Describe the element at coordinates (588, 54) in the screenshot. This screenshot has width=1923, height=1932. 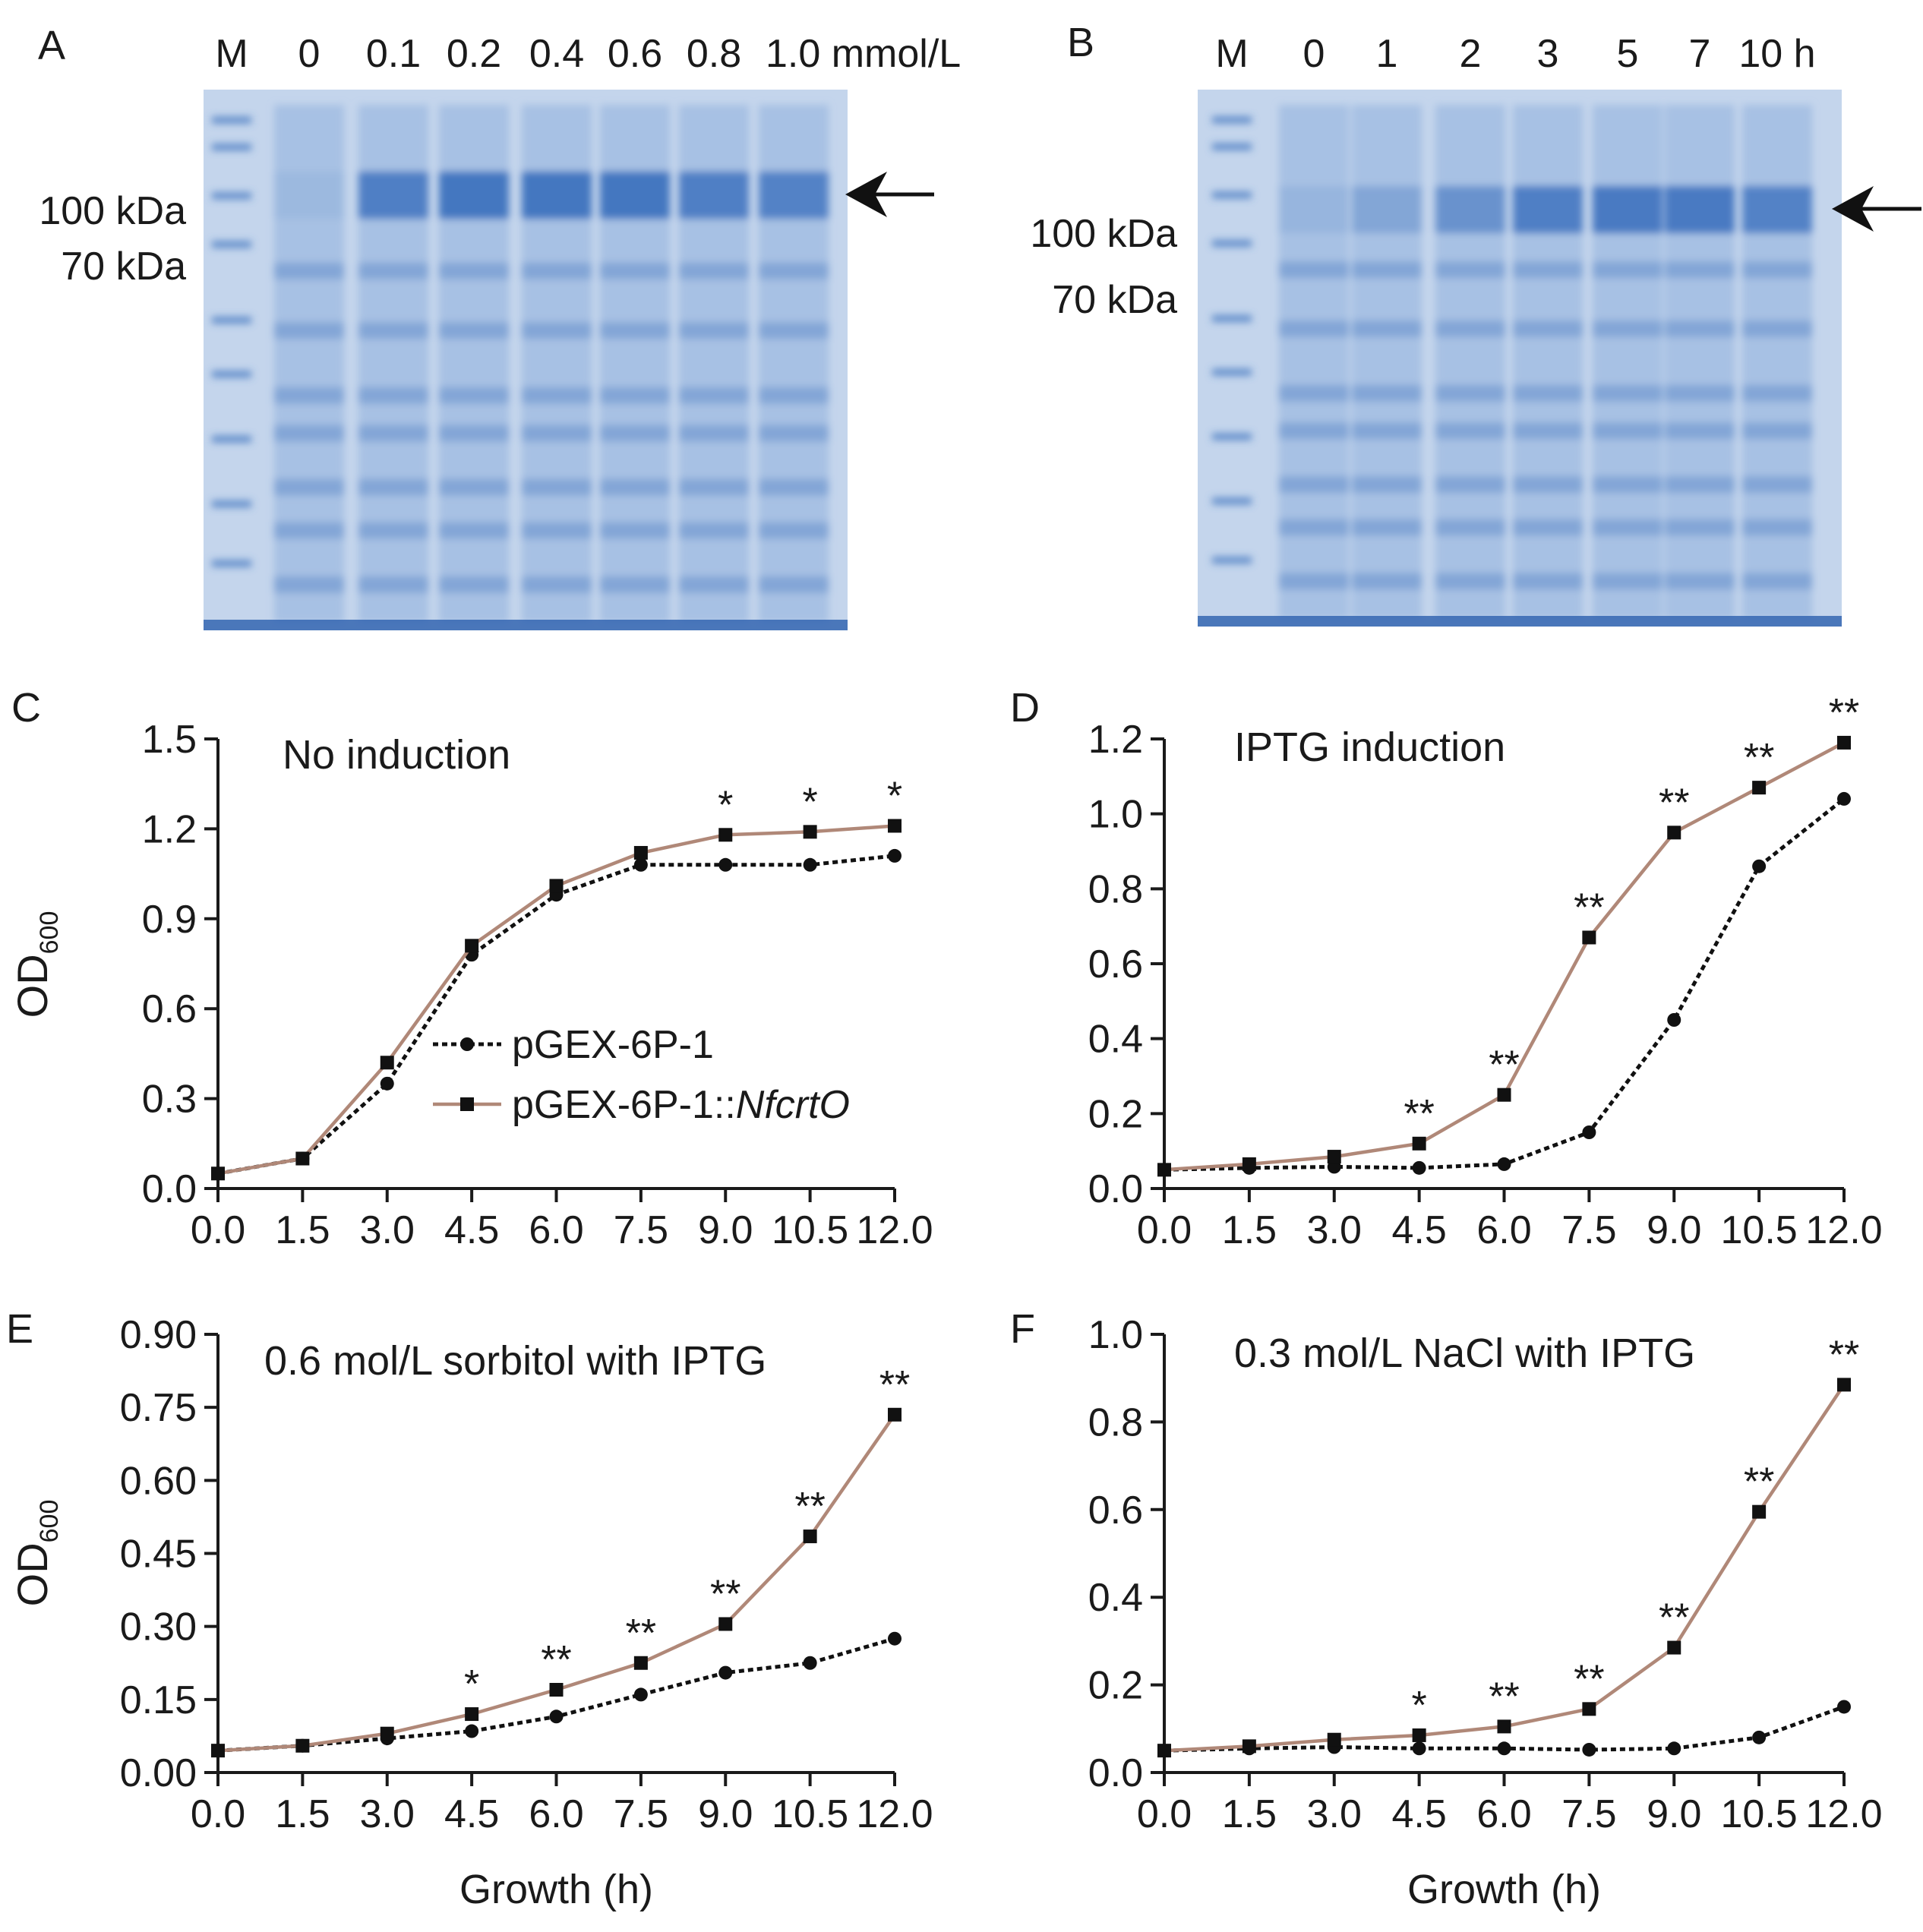
I see `gel-a-lane-labels: M 0 0.1 0.2 0.4 0.6 0.8 1.0 mmol/L` at that location.